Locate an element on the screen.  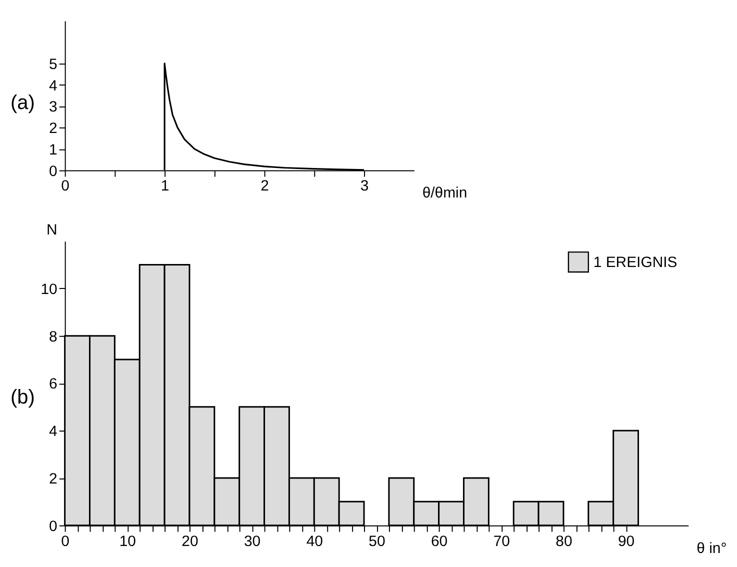
x-tick-label: 90 is located at coordinates (626, 541).